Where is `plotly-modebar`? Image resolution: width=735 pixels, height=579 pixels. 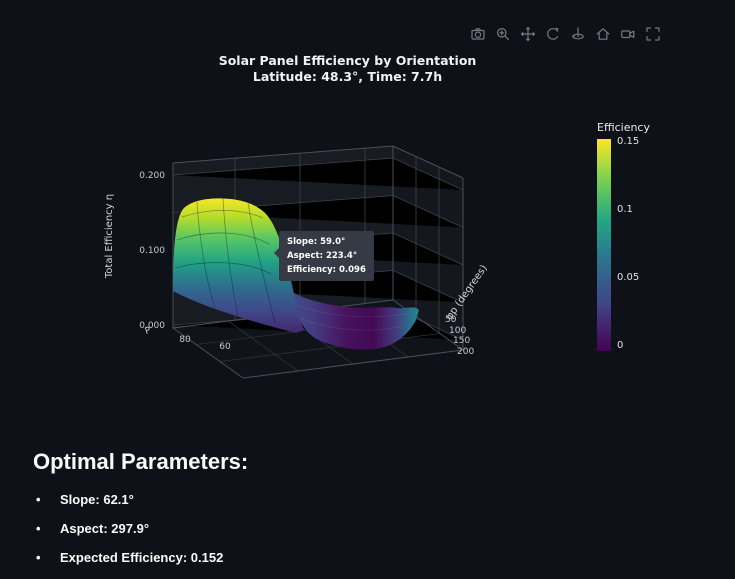 plotly-modebar is located at coordinates (565, 34).